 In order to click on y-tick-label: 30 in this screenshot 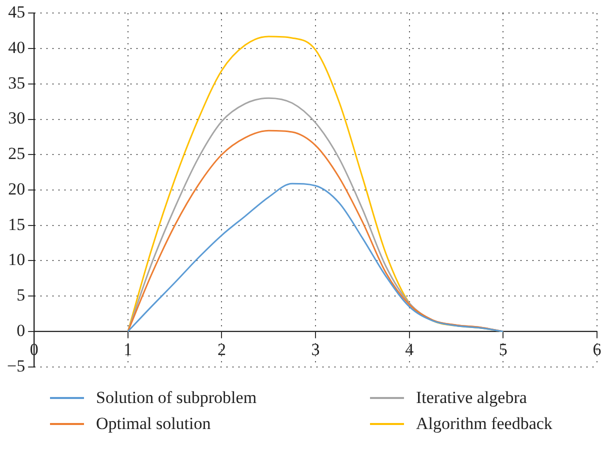, I will do `click(17, 118)`.